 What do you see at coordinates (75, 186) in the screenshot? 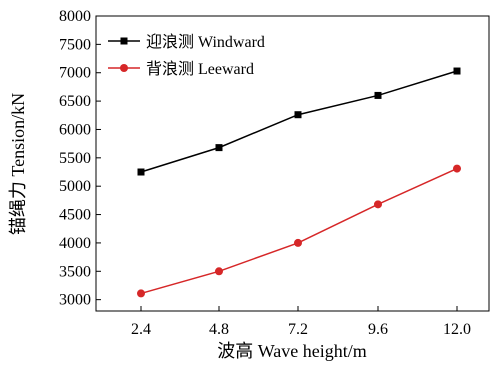
I see `y-tick-label: 5000` at bounding box center [75, 186].